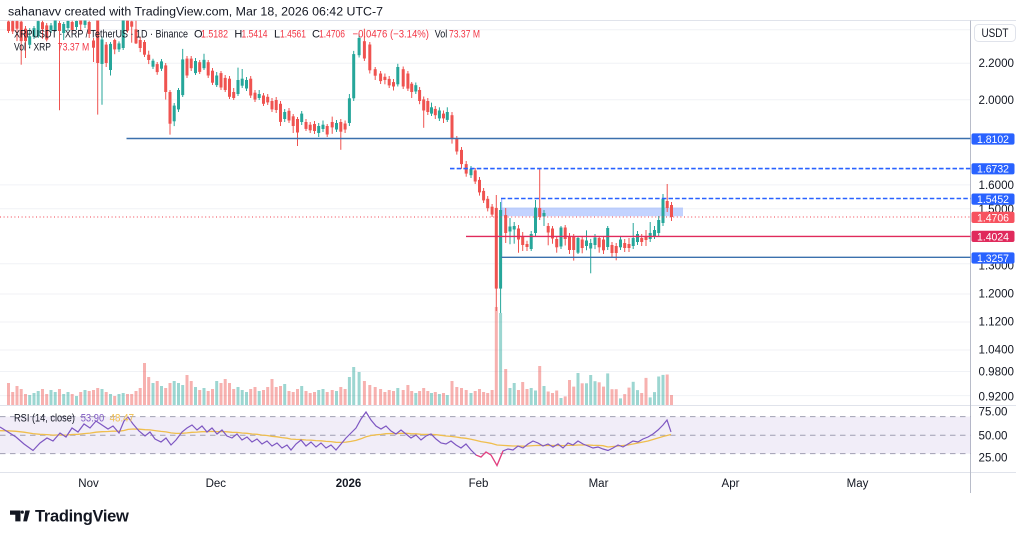 This screenshot has width=1024, height=539. What do you see at coordinates (88, 484) in the screenshot?
I see `svg-text: Nov` at bounding box center [88, 484].